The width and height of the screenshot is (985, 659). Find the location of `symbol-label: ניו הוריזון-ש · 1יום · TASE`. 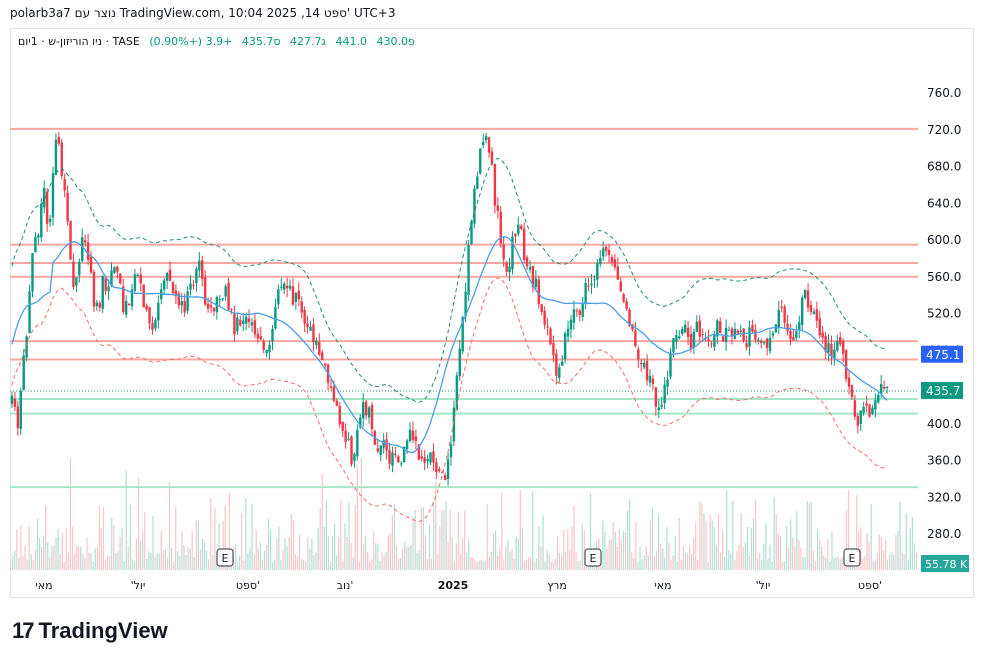

symbol-label: ניו הוריזון-ש · 1יום · TASE is located at coordinates (79, 41).